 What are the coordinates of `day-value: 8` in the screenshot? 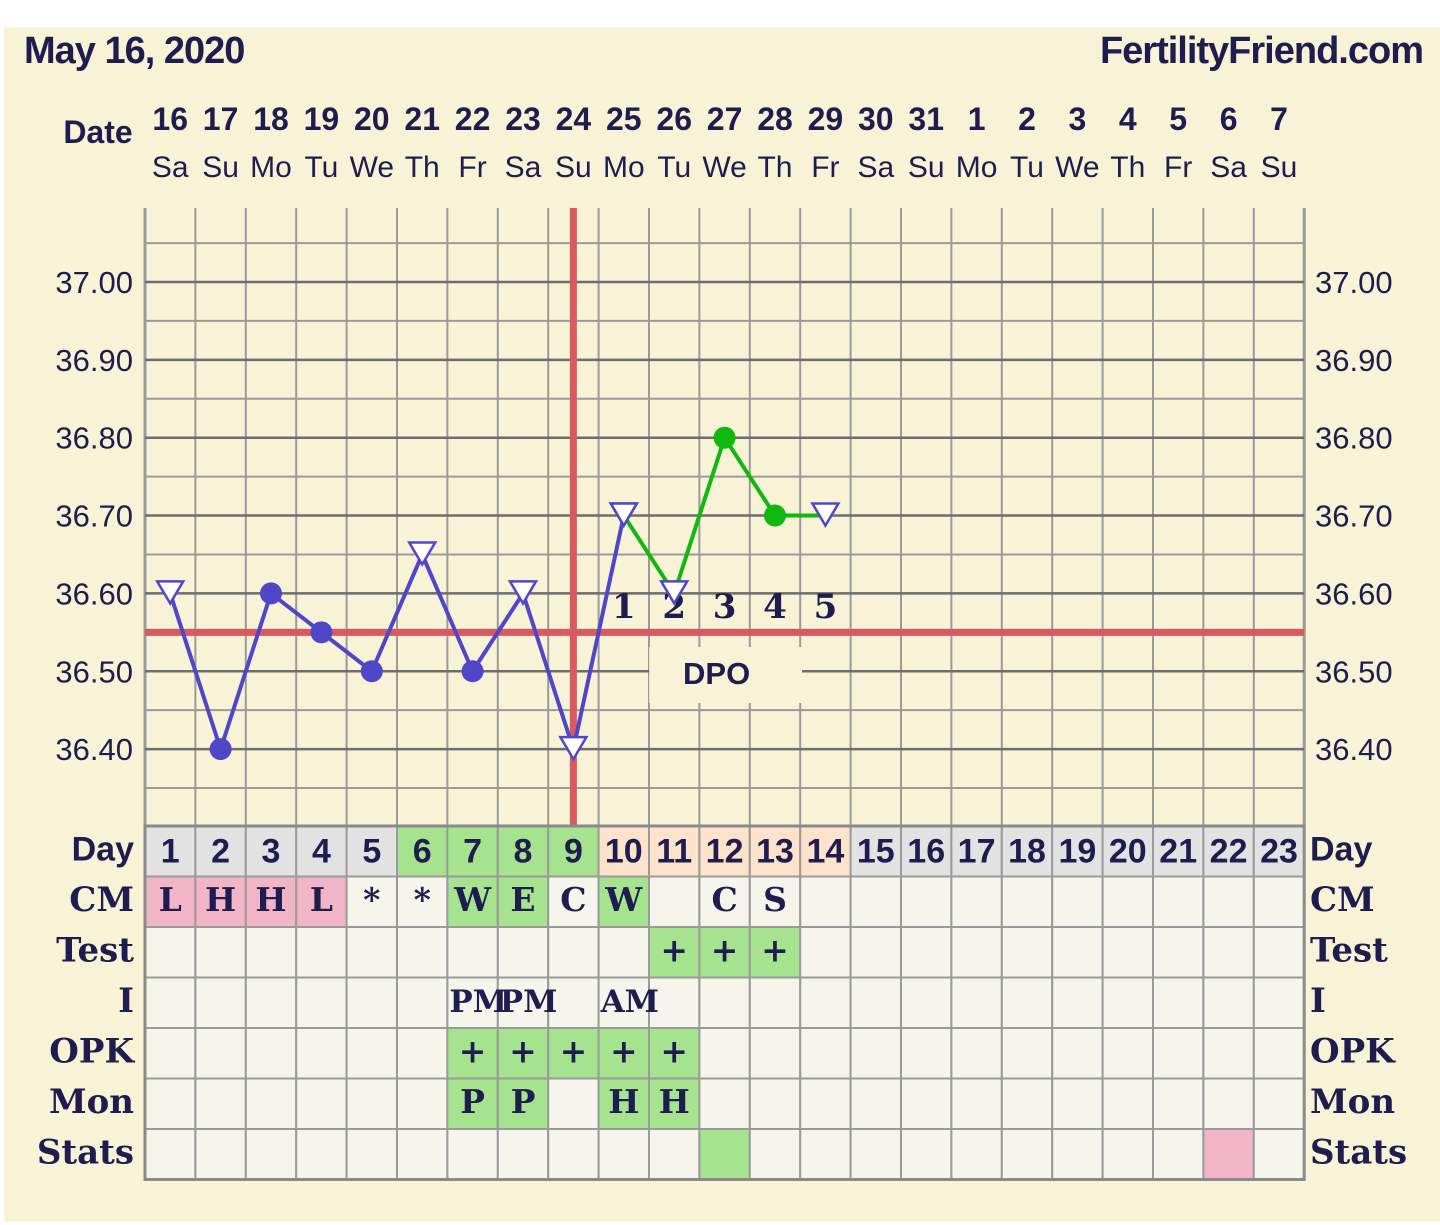 It's located at (523, 851).